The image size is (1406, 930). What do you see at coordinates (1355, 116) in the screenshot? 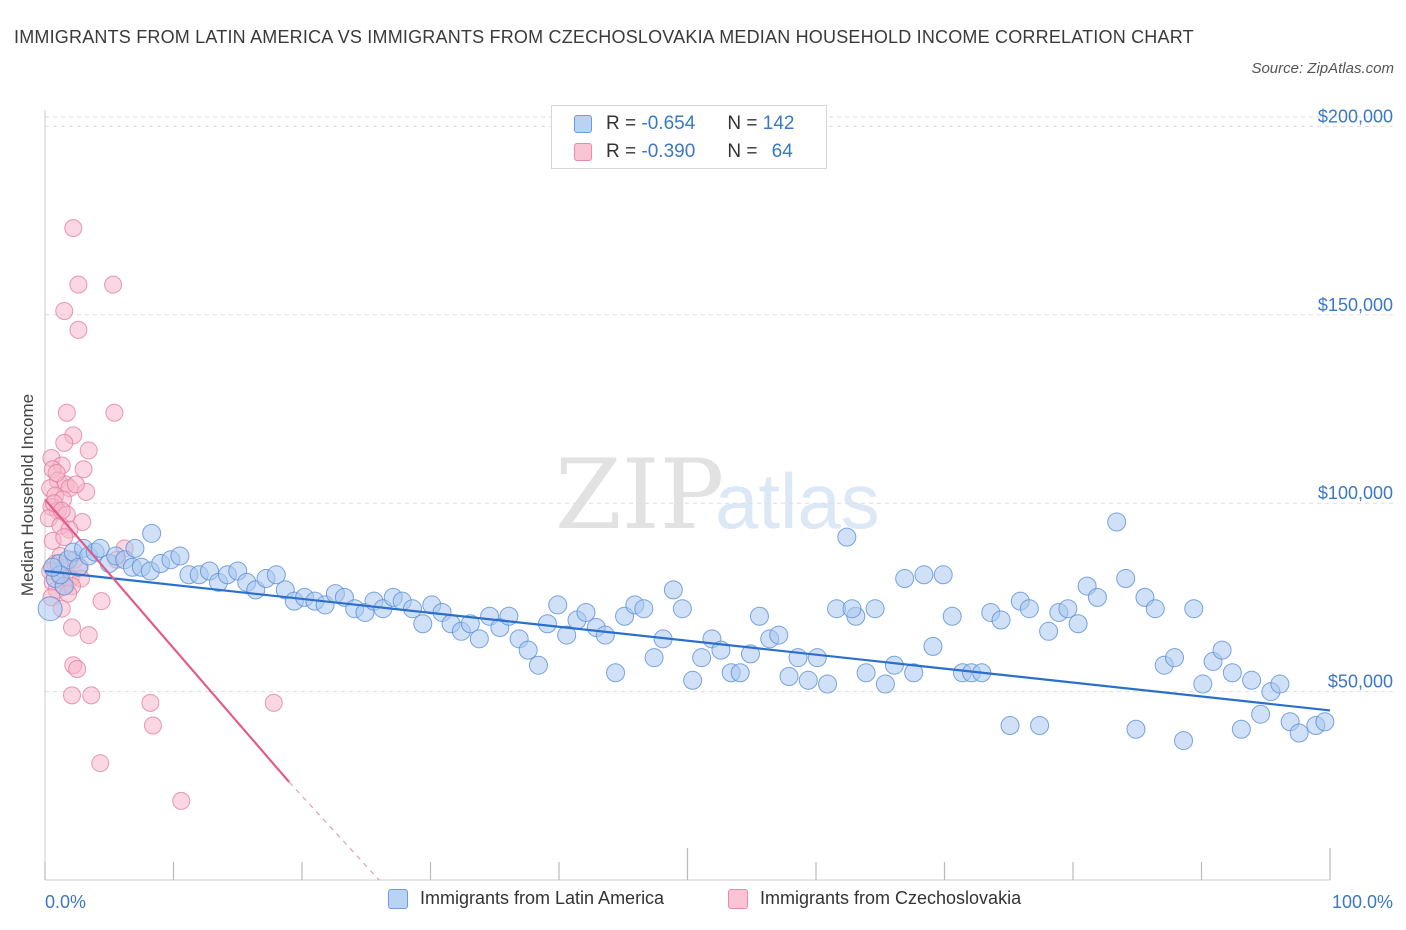
I see `y-tick-label: $200,000` at bounding box center [1355, 116].